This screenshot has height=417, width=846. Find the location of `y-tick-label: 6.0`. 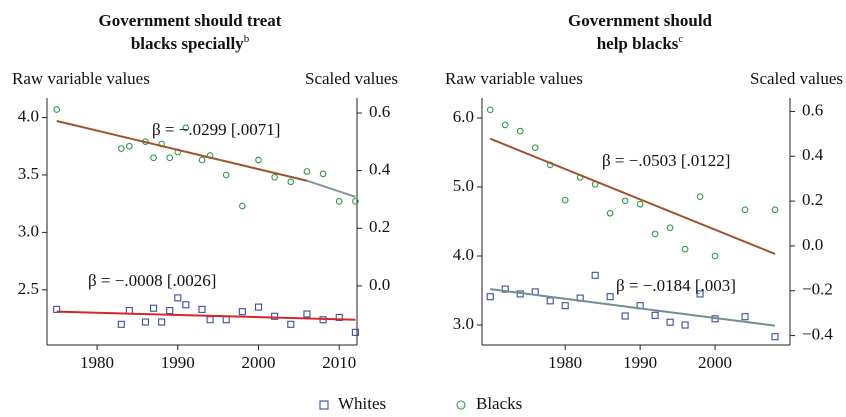

y-tick-label: 6.0 is located at coordinates (463, 116).